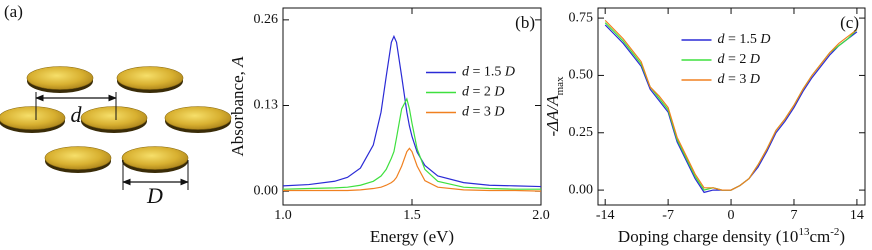 The width and height of the screenshot is (872, 250). Describe the element at coordinates (525, 22) in the screenshot. I see `panel-label: (b)` at that location.